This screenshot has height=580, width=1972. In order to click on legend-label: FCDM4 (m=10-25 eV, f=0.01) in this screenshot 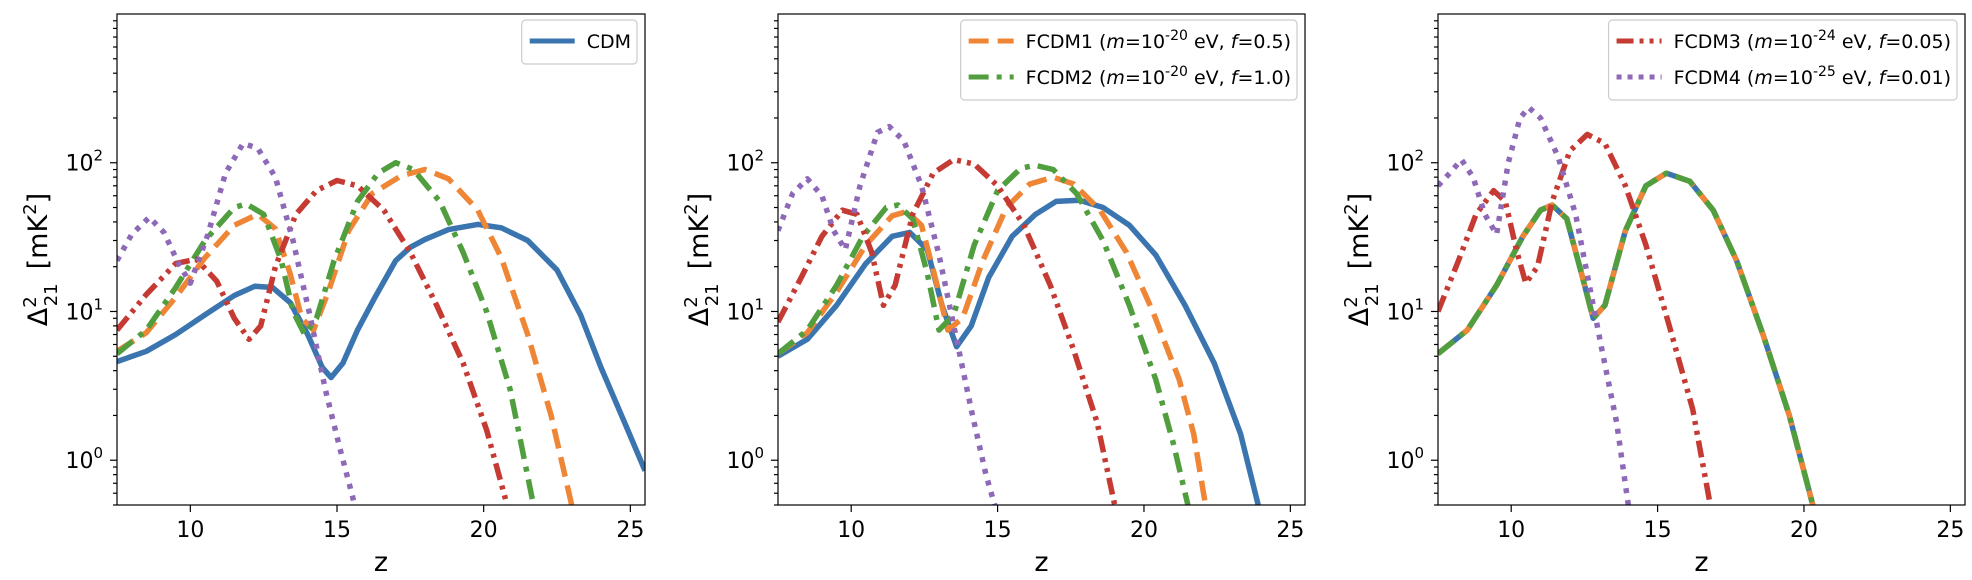, I will do `click(1812, 76)`.